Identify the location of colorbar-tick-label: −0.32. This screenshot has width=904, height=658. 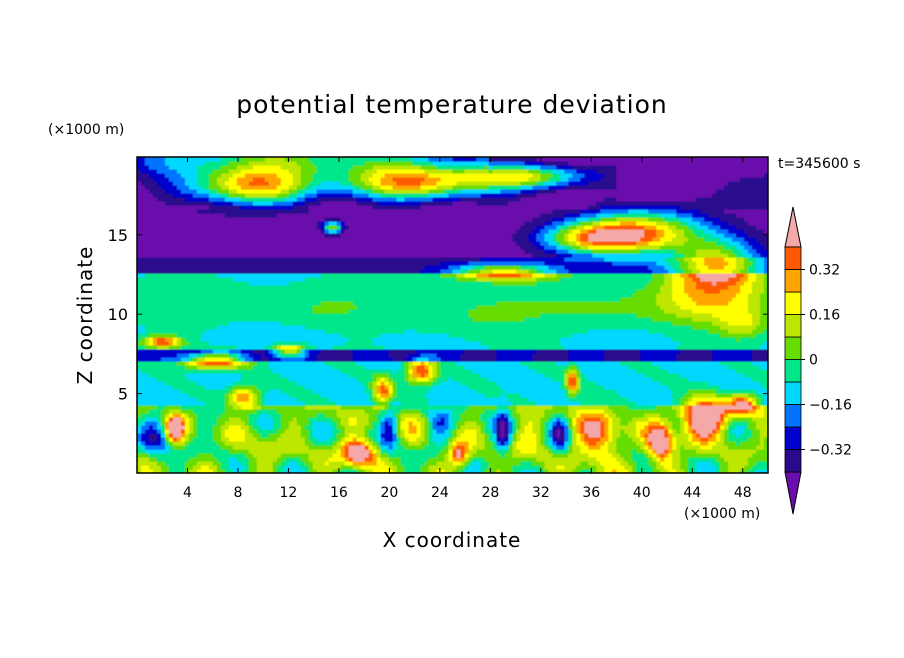
(830, 451).